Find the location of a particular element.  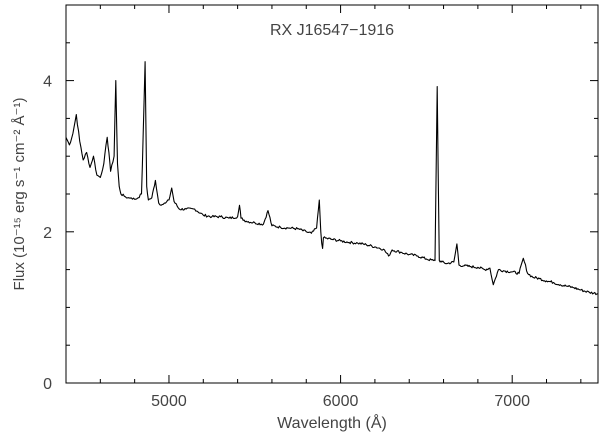

x-tick-label: 6000 is located at coordinates (341, 401).